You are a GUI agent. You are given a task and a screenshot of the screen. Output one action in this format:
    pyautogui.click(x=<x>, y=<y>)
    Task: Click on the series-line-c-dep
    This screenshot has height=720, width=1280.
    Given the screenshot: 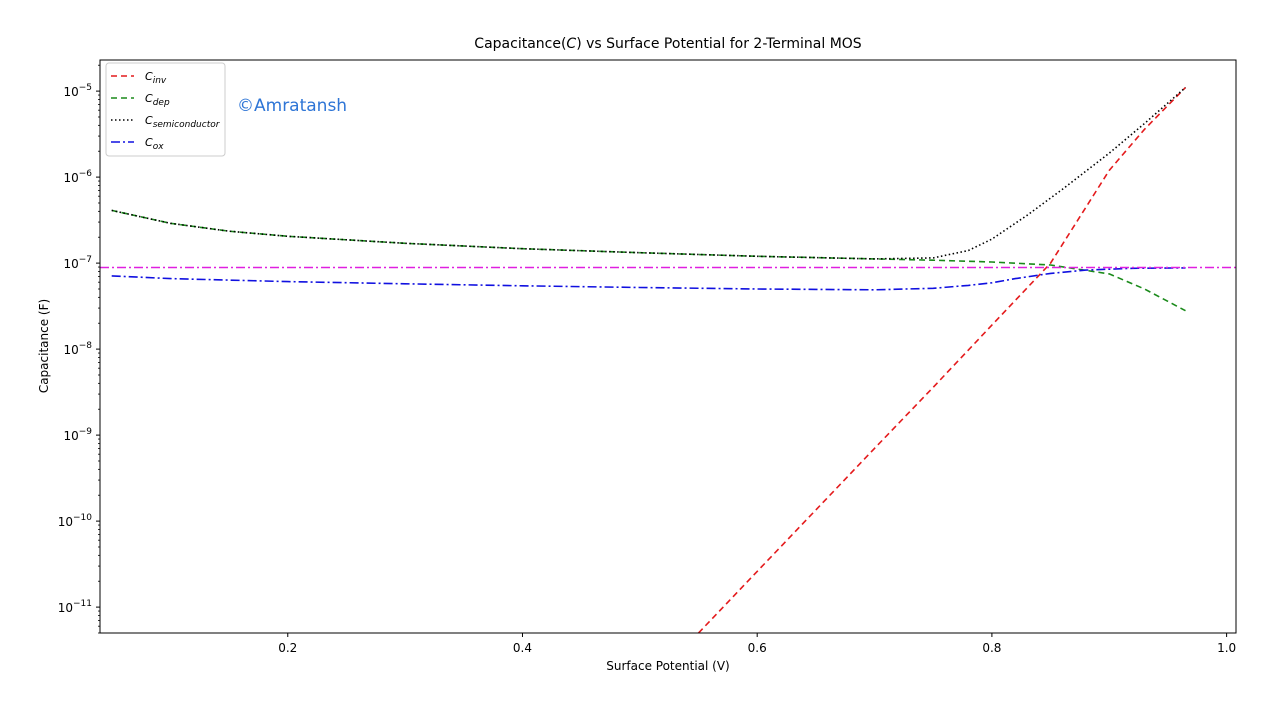 What is the action you would take?
    pyautogui.click(x=648, y=260)
    